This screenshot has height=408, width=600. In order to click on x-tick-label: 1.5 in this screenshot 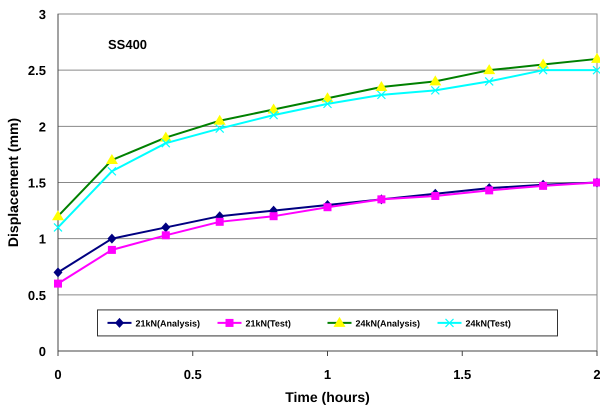, I will do `click(462, 374)`.